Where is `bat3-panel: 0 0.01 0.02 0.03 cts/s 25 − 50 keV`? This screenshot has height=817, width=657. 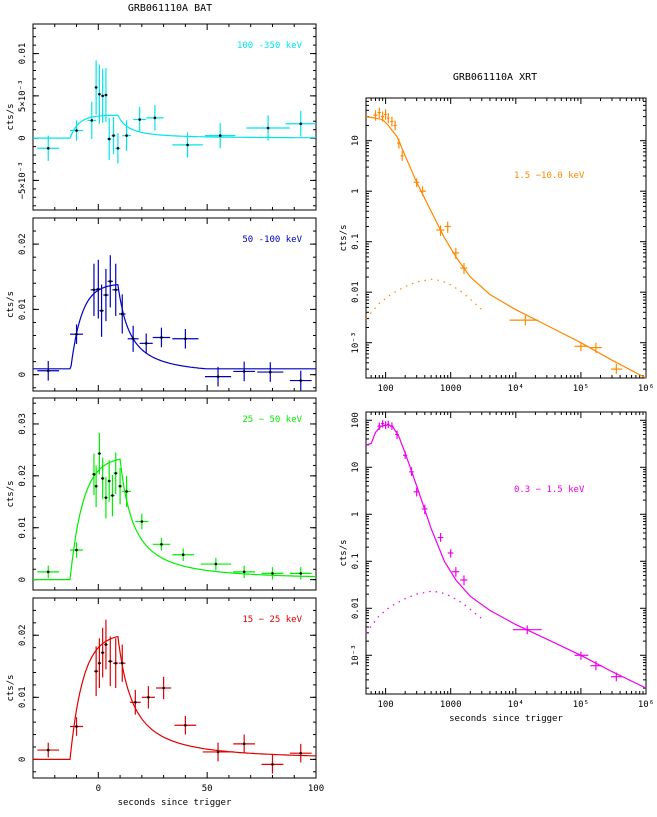
bat3-panel: 0 0.01 0.02 0.03 cts/s 25 − 50 keV is located at coordinates (161, 494).